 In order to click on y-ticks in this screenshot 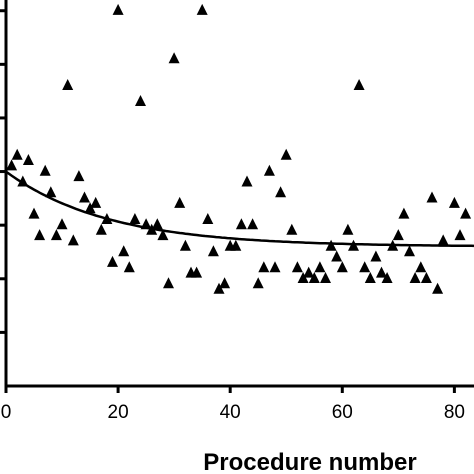, I will do `click(3, 171)`.